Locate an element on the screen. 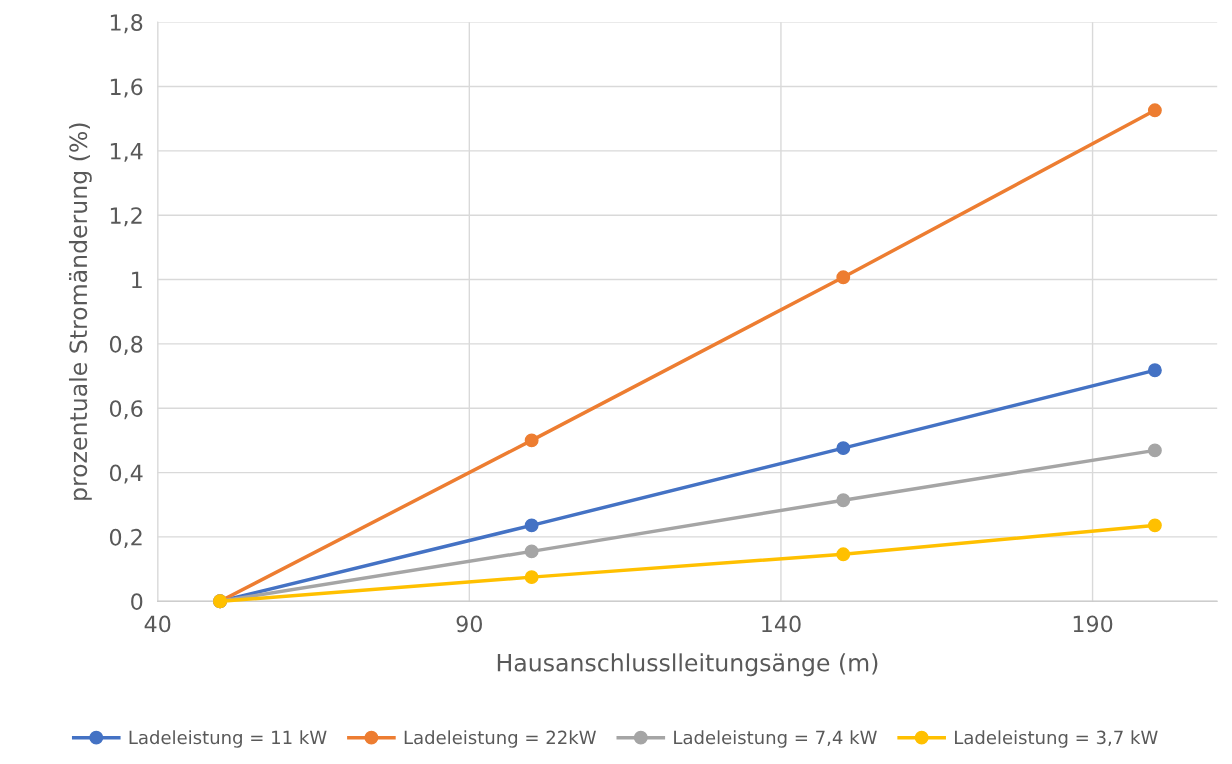  y-tick-label: 1,6 is located at coordinates (126, 88).